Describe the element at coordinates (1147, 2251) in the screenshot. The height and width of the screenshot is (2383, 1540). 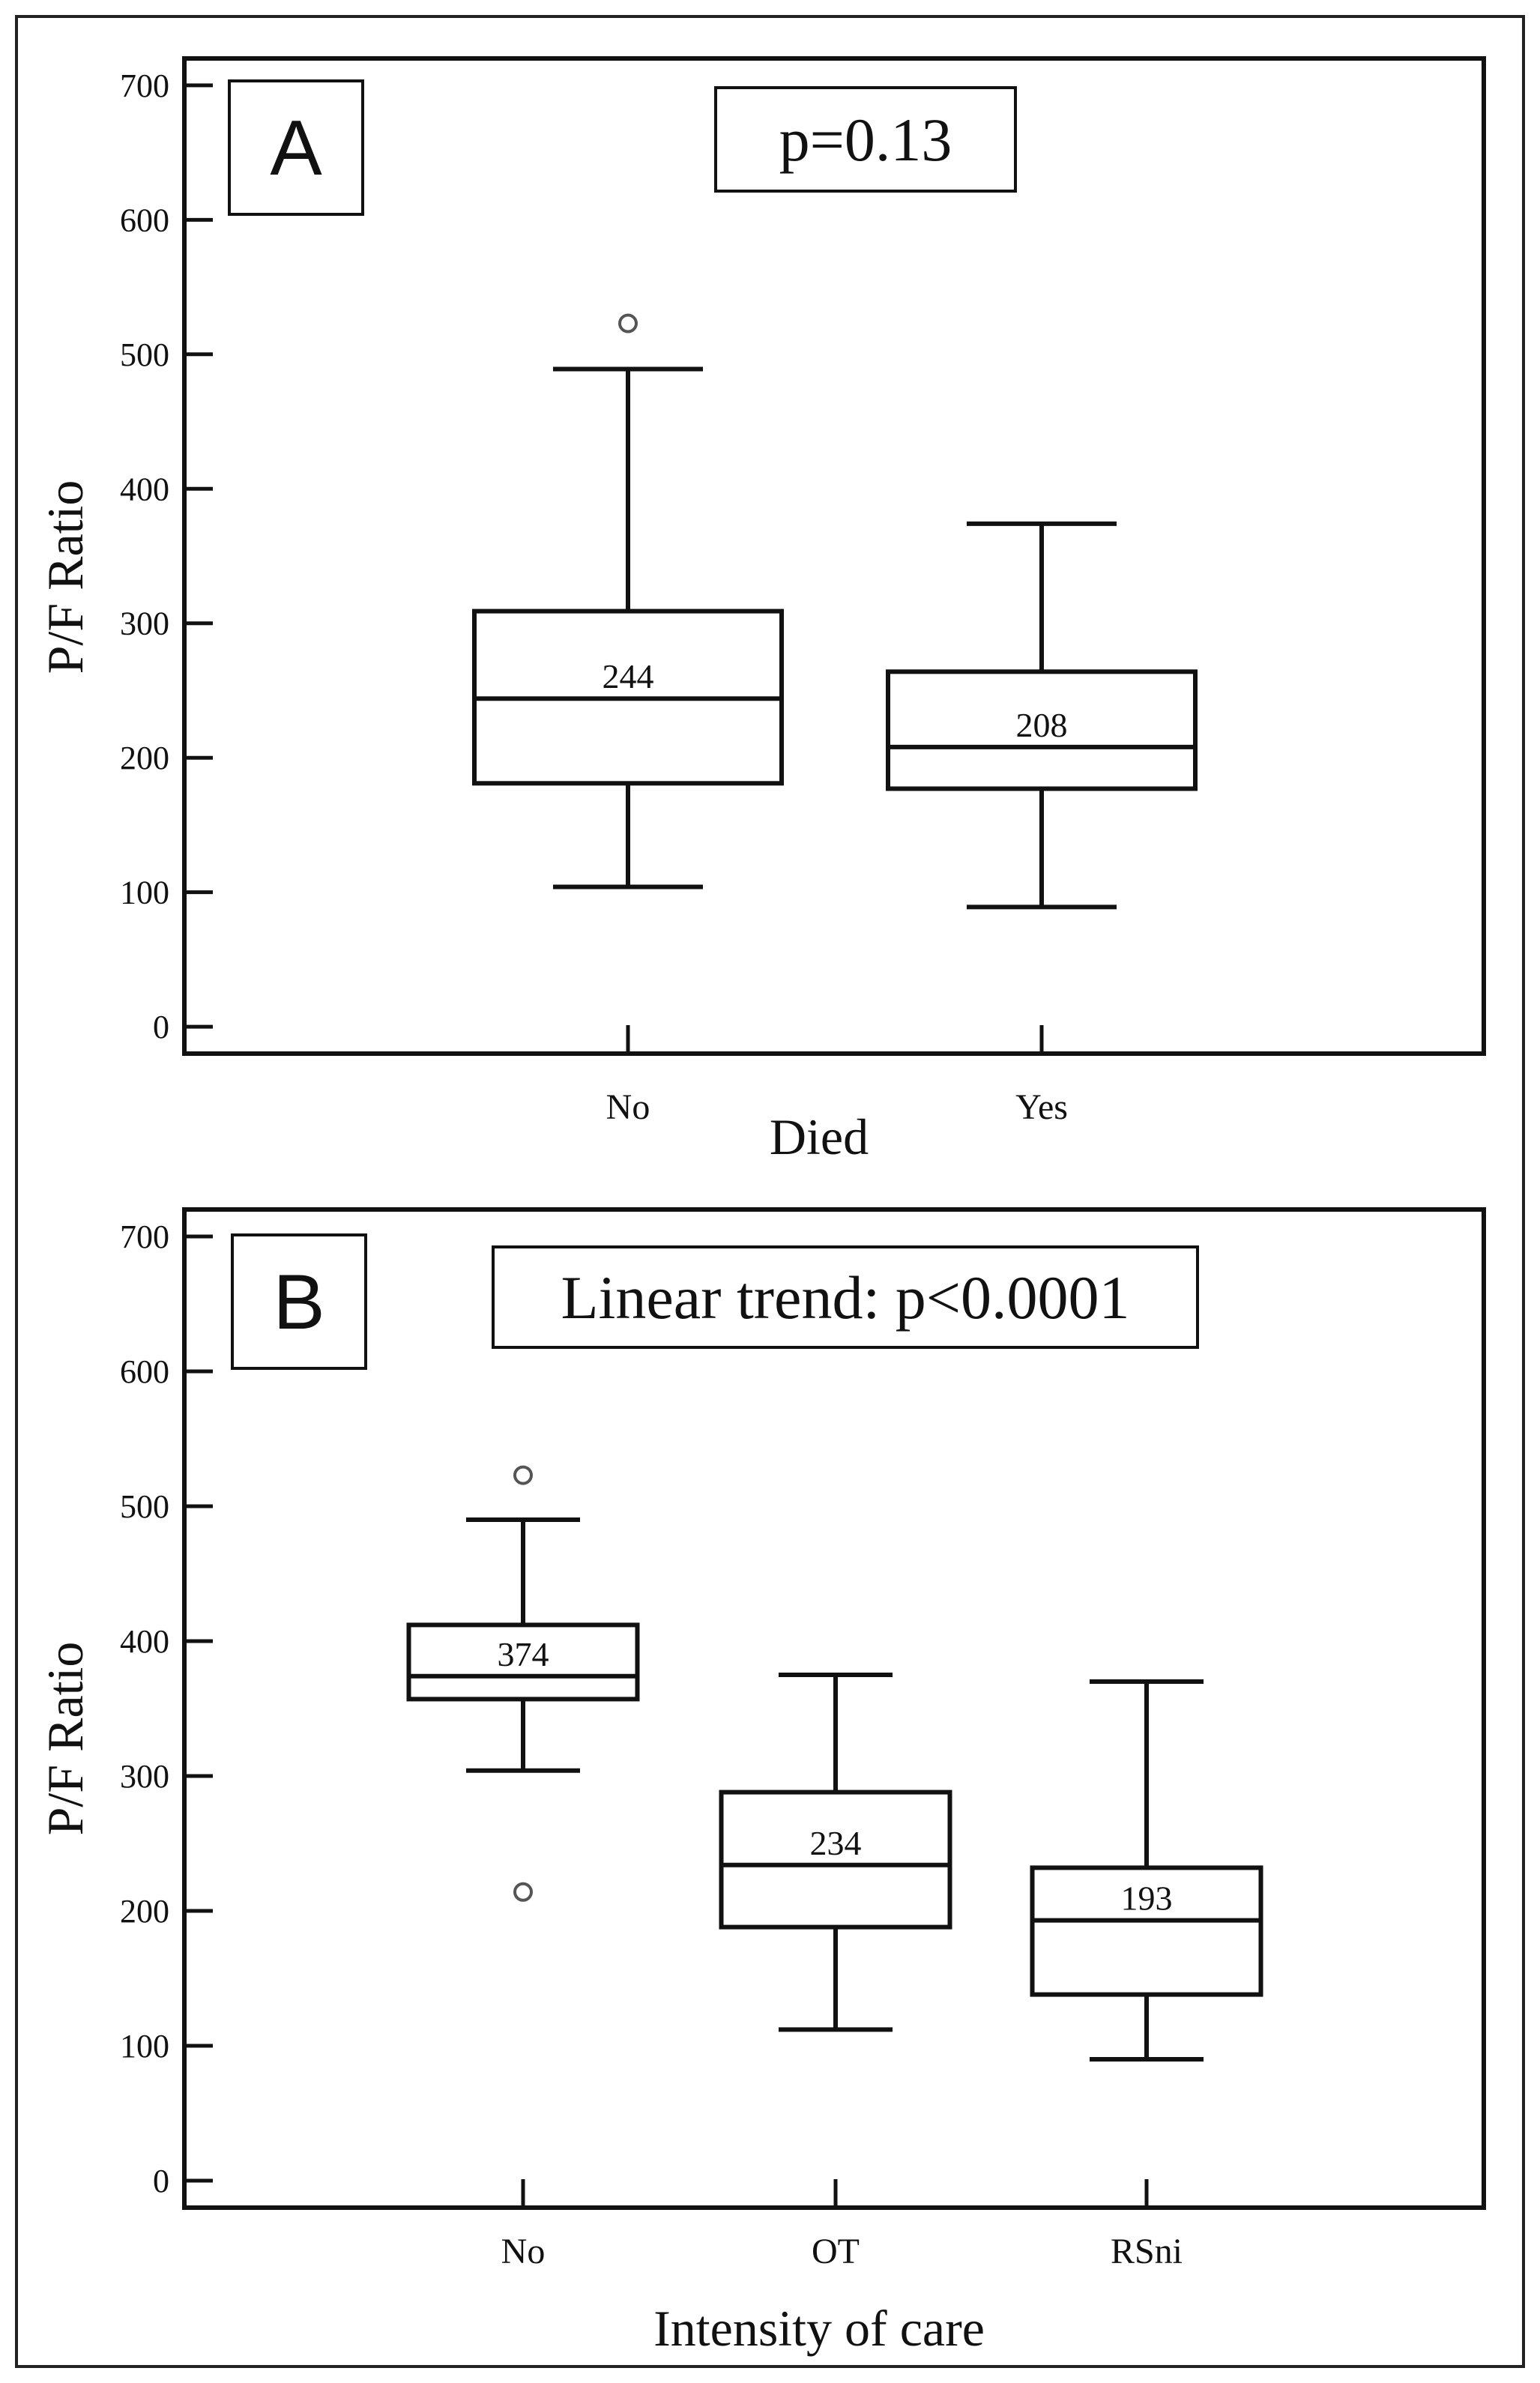
I see `x-category-label: RSni` at that location.